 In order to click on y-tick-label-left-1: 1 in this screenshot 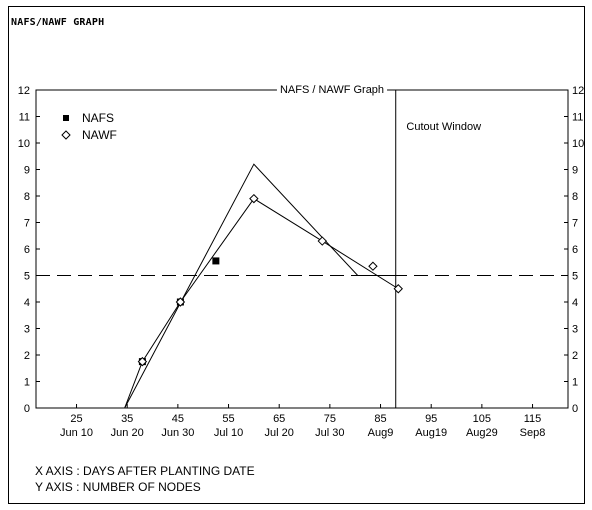, I will do `click(27, 383)`.